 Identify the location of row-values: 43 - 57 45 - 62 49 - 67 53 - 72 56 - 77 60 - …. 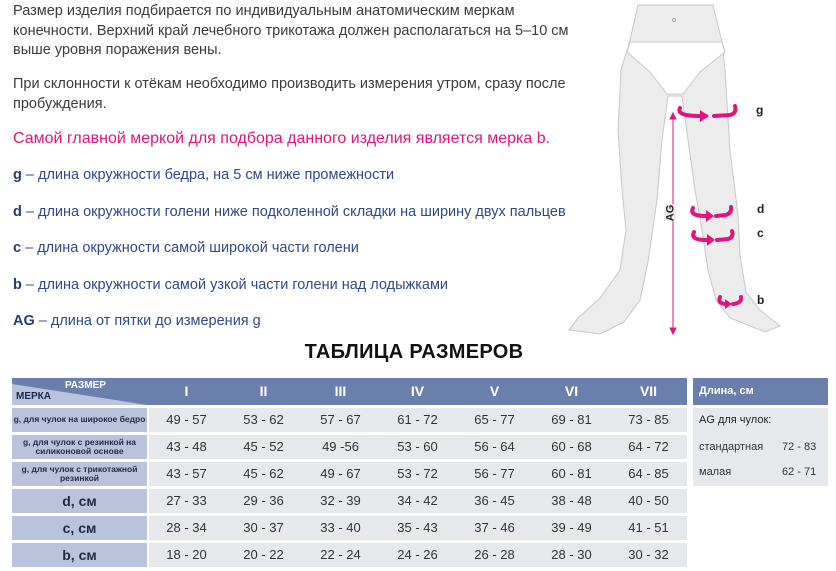
(418, 474).